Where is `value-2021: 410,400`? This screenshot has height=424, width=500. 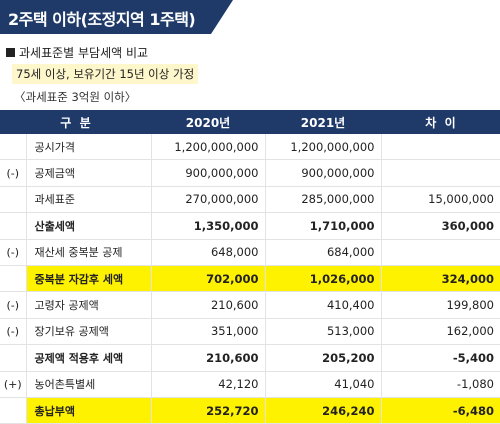
value-2021: 410,400 is located at coordinates (323, 305).